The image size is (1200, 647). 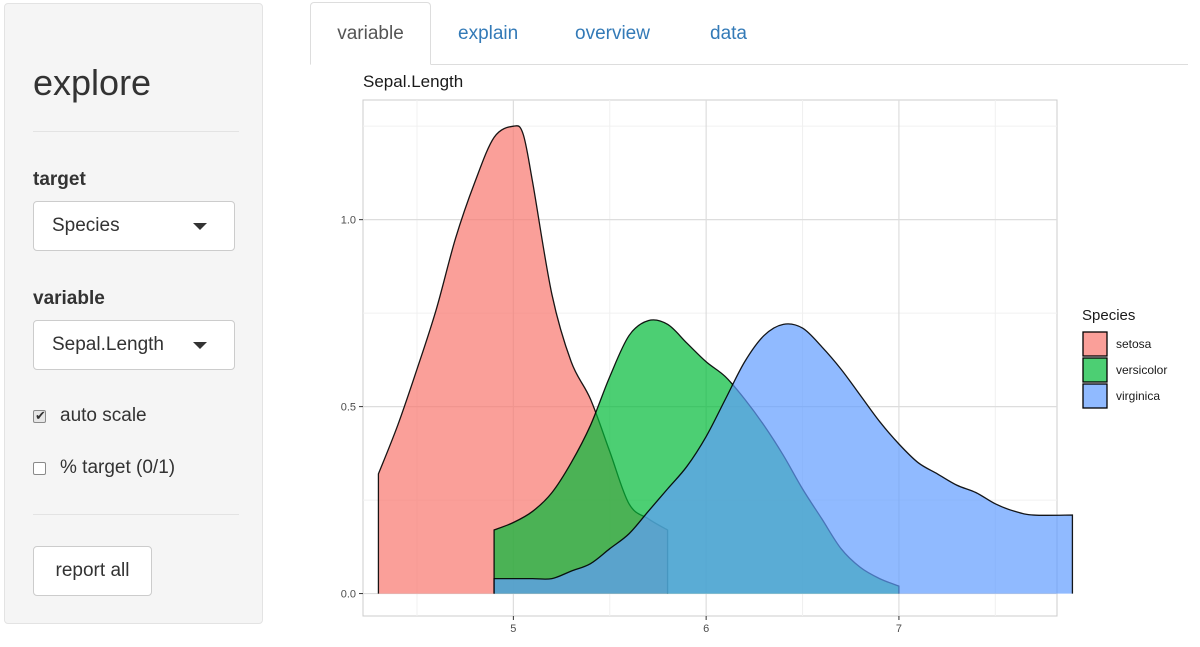 What do you see at coordinates (749, 64) in the screenshot?
I see `tab-bar-border` at bounding box center [749, 64].